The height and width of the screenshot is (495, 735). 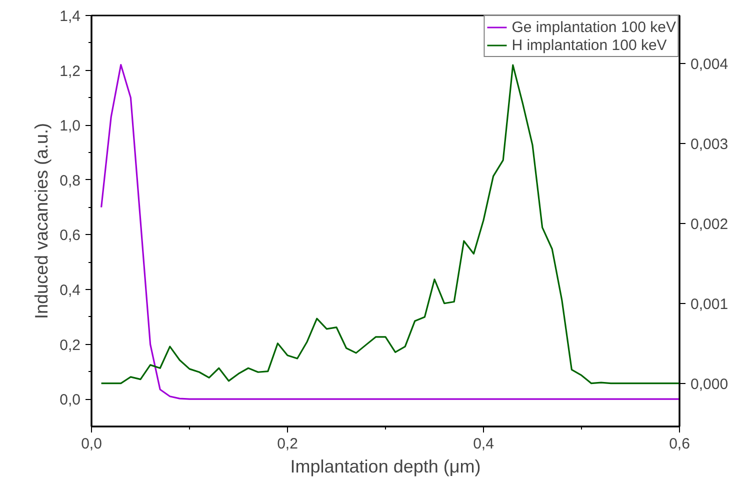 What do you see at coordinates (287, 444) in the screenshot?
I see `x-tick-label: 0,2` at bounding box center [287, 444].